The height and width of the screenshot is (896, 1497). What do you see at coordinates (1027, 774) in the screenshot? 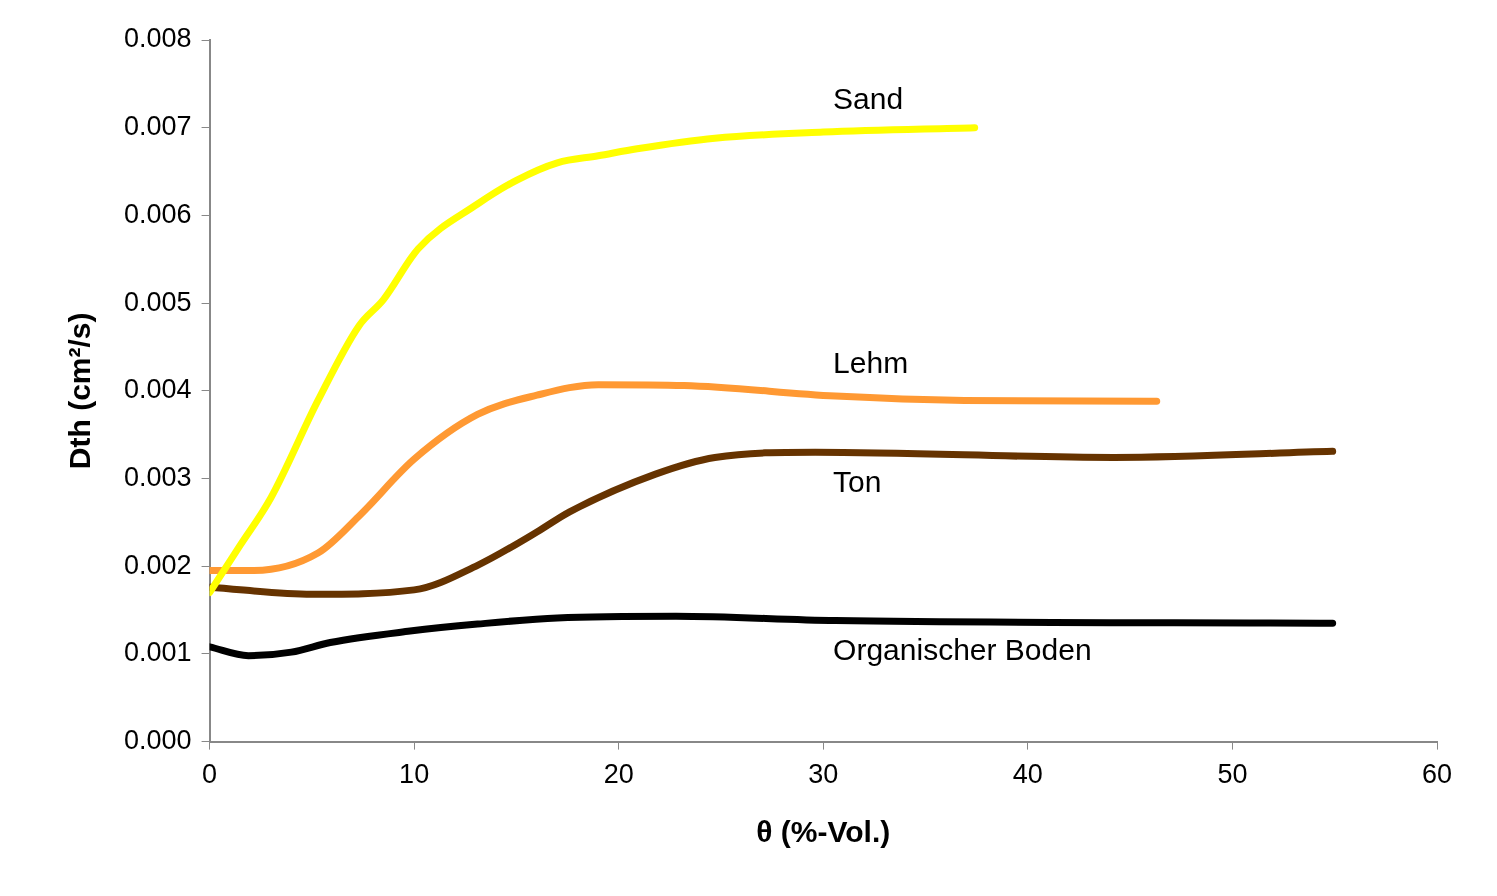
I see `x-tick-label: 40` at bounding box center [1027, 774].